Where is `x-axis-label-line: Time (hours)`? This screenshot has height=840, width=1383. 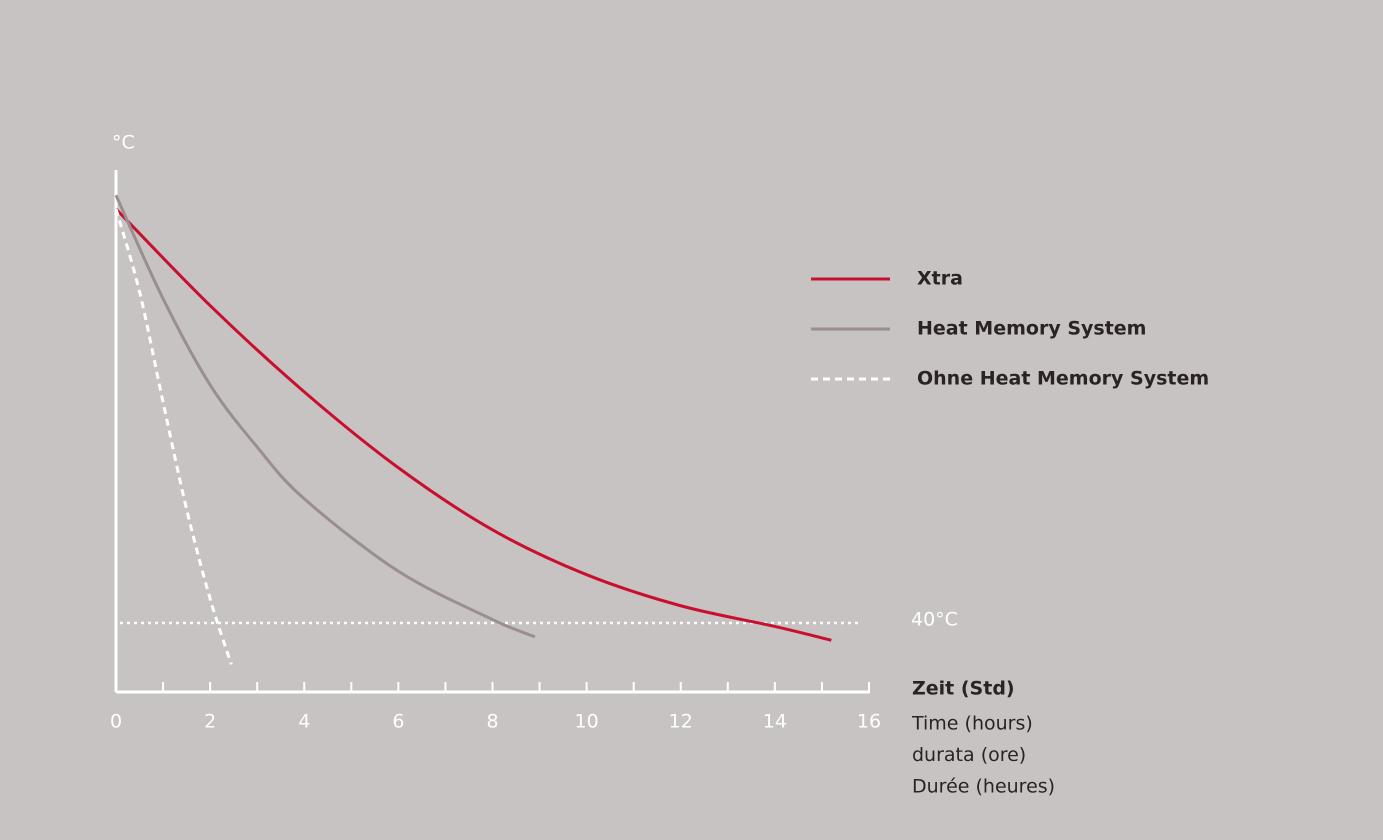
x-axis-label-line: Time (hours) is located at coordinates (972, 724).